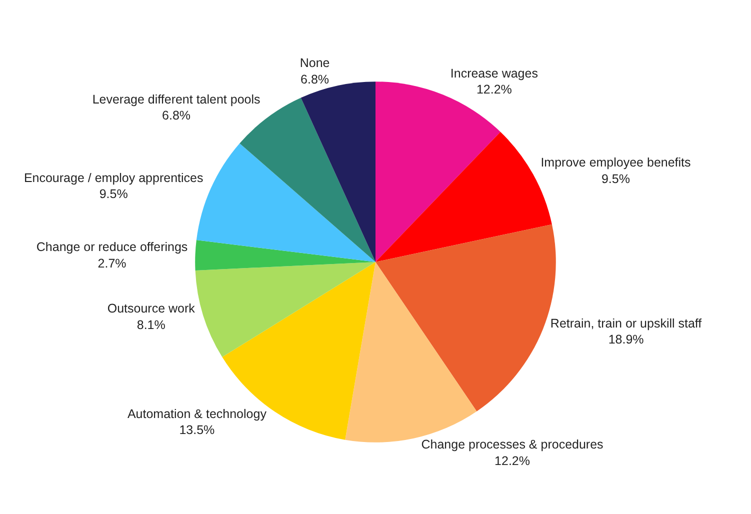 The height and width of the screenshot is (514, 751). What do you see at coordinates (112, 247) in the screenshot?
I see `slice-label: Change or reduce offerings` at bounding box center [112, 247].